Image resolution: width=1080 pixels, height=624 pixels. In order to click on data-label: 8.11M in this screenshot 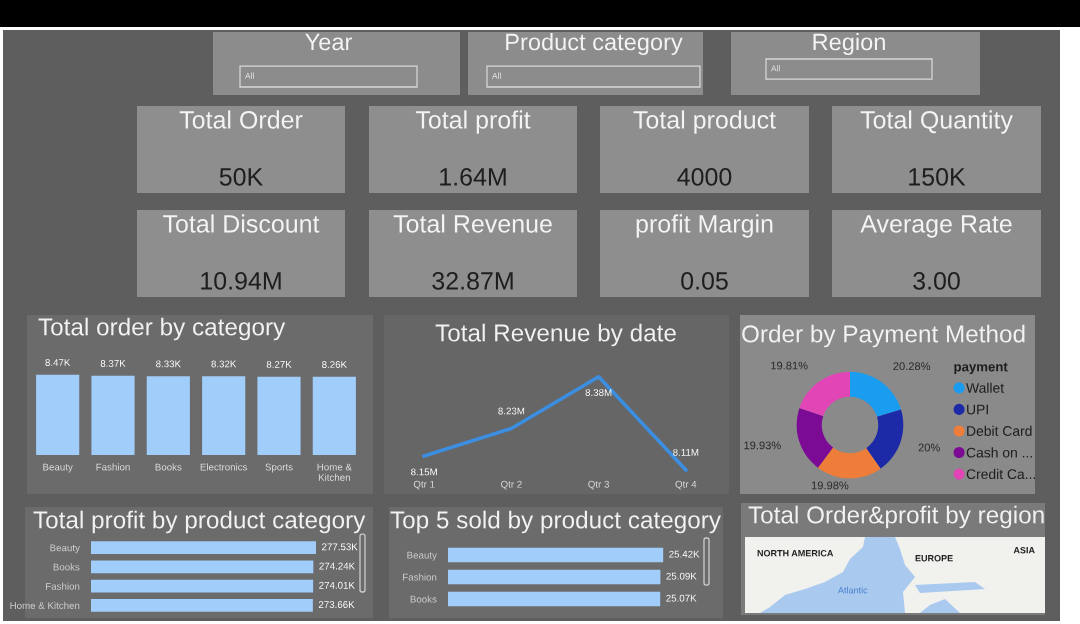, I will do `click(686, 452)`.